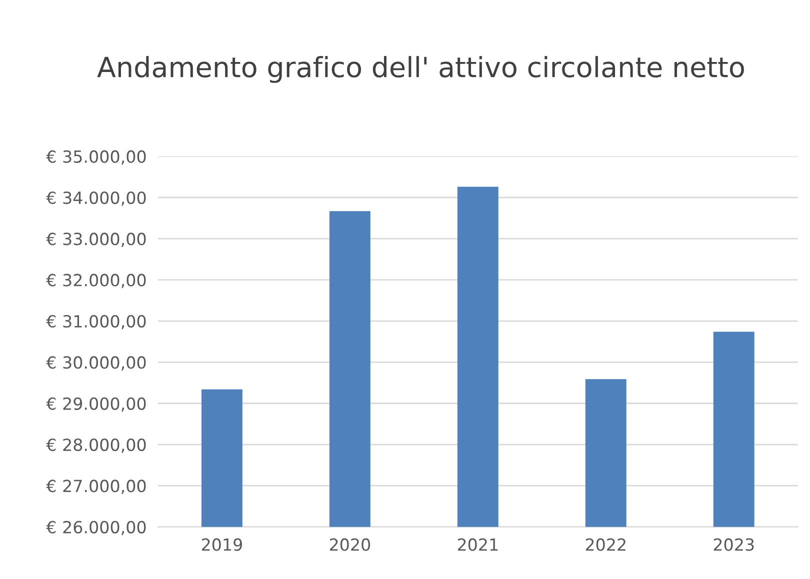 The image size is (810, 579). Describe the element at coordinates (734, 544) in the screenshot. I see `x-tick-label: 2023` at that location.